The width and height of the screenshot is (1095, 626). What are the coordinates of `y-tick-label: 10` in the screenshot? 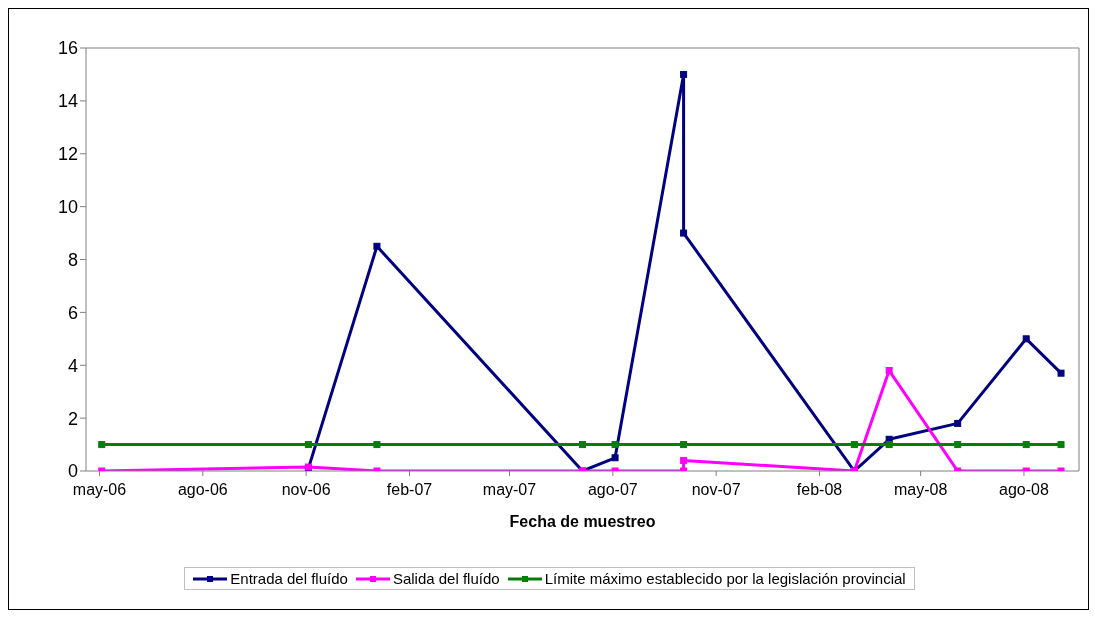 It's located at (67, 207).